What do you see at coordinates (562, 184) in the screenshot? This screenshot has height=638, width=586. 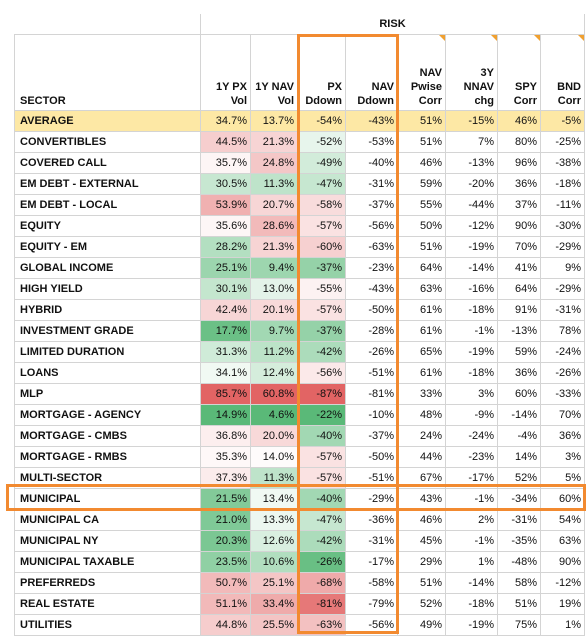 I see `value-cell: -18%` at bounding box center [562, 184].